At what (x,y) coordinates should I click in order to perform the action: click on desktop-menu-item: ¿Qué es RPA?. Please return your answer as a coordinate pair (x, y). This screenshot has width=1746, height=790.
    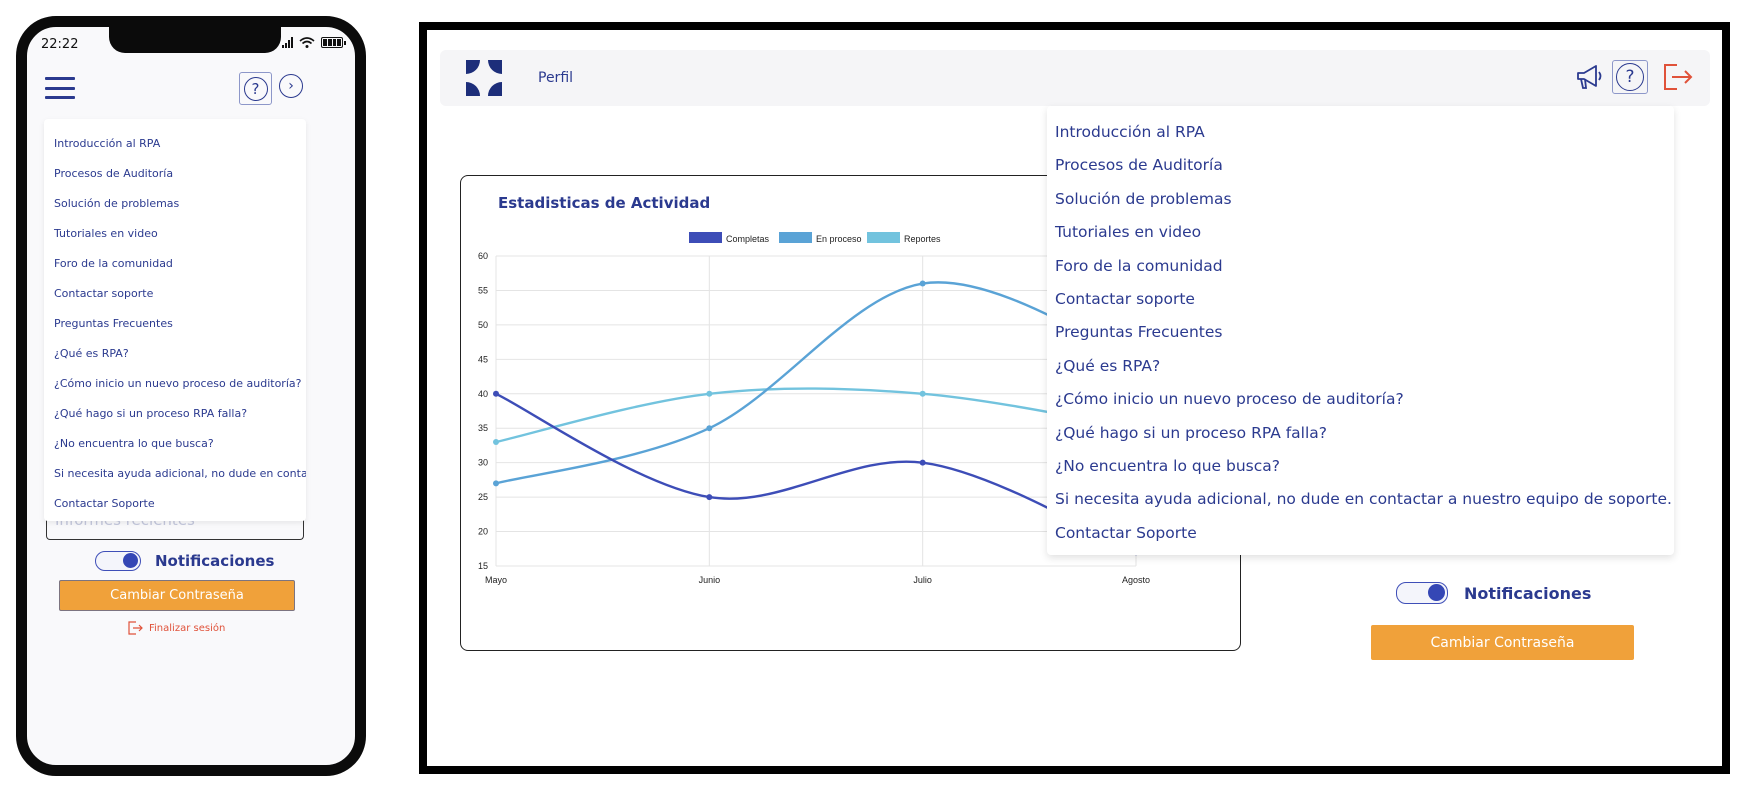
    Looking at the image, I should click on (1108, 365).